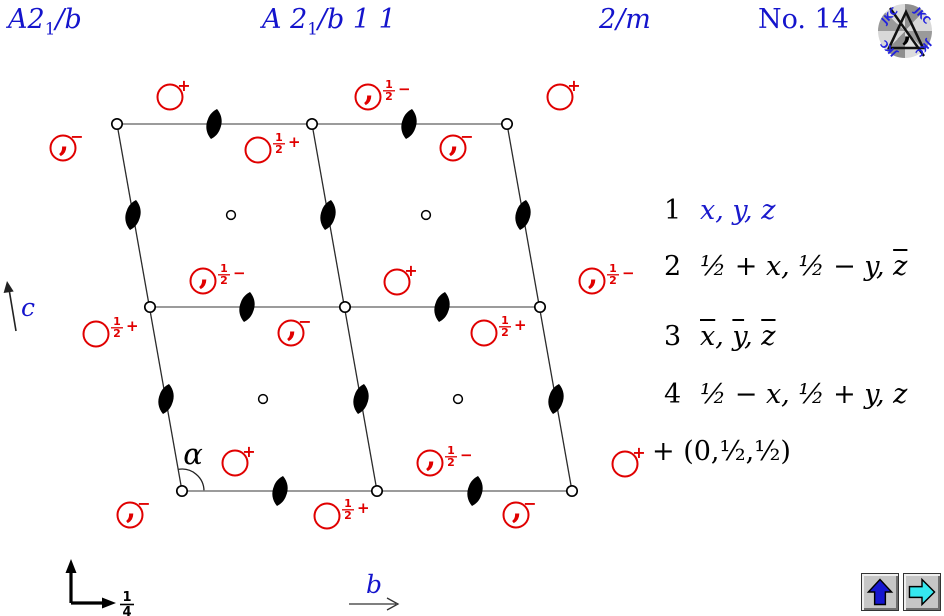 The width and height of the screenshot is (944, 616). I want to click on position-row: 1 x, y, z, so click(719, 211).